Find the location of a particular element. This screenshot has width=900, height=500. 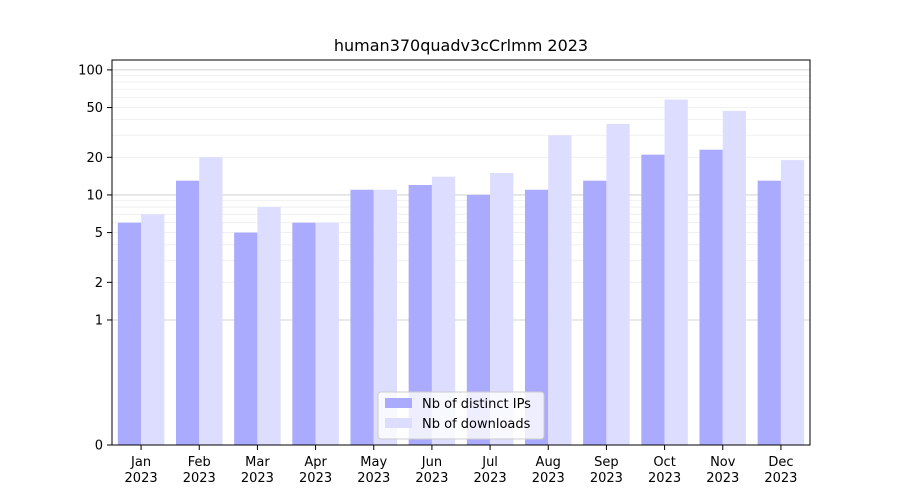

x-tick-label-month: Mar is located at coordinates (257, 462).